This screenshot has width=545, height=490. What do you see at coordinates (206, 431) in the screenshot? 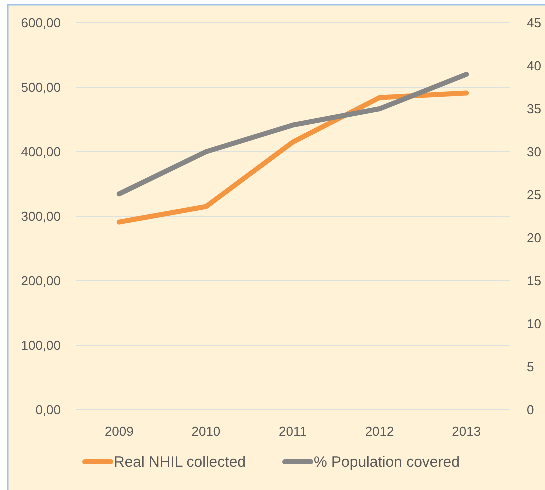
I see `x-tick-label: 2010` at bounding box center [206, 431].